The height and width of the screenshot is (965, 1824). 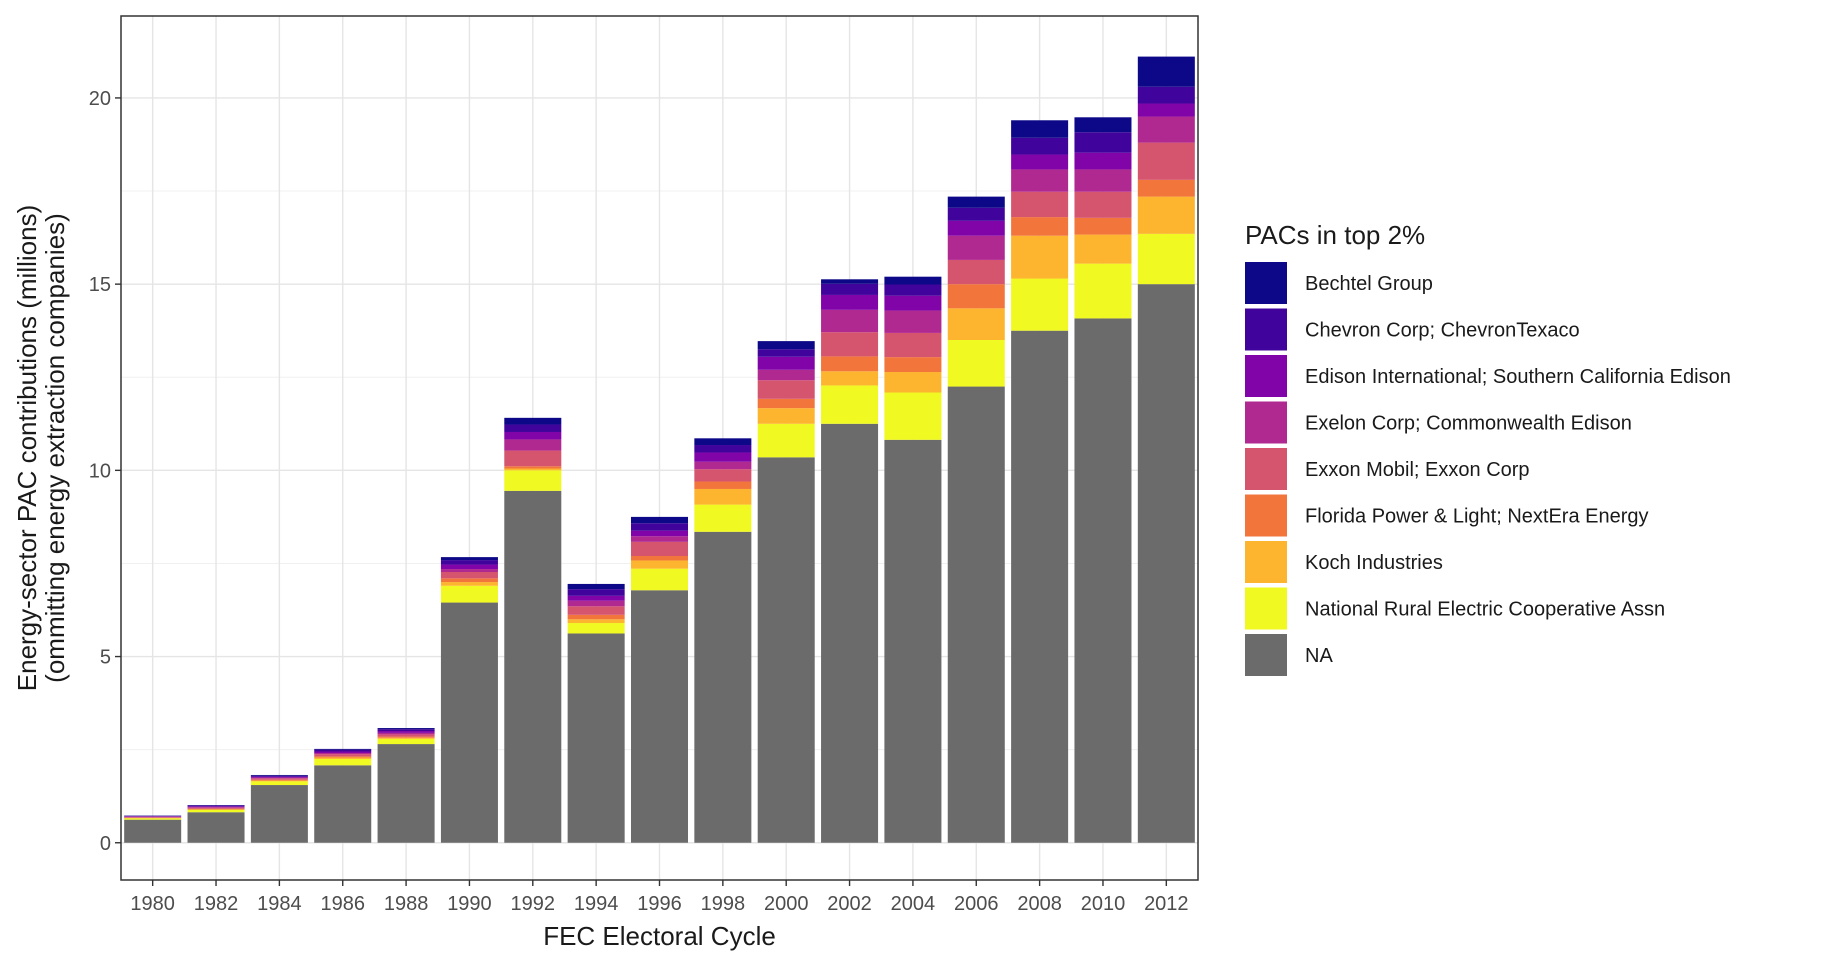 I want to click on x-axis-title: FEC Electoral Cycle, so click(x=659, y=936).